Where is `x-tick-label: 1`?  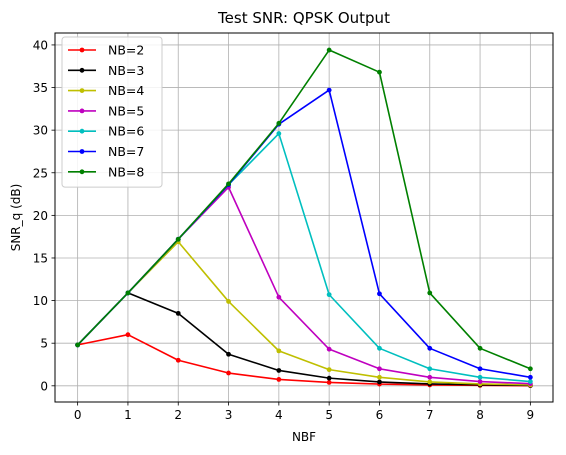
x-tick-label: 1 is located at coordinates (128, 415).